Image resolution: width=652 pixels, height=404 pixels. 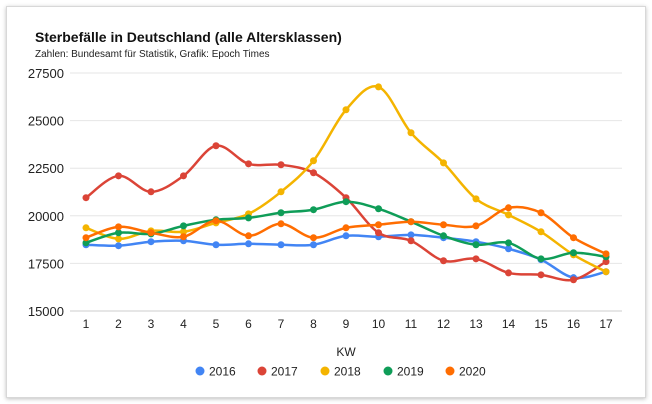 I want to click on x-tick-label: 3, so click(x=151, y=324).